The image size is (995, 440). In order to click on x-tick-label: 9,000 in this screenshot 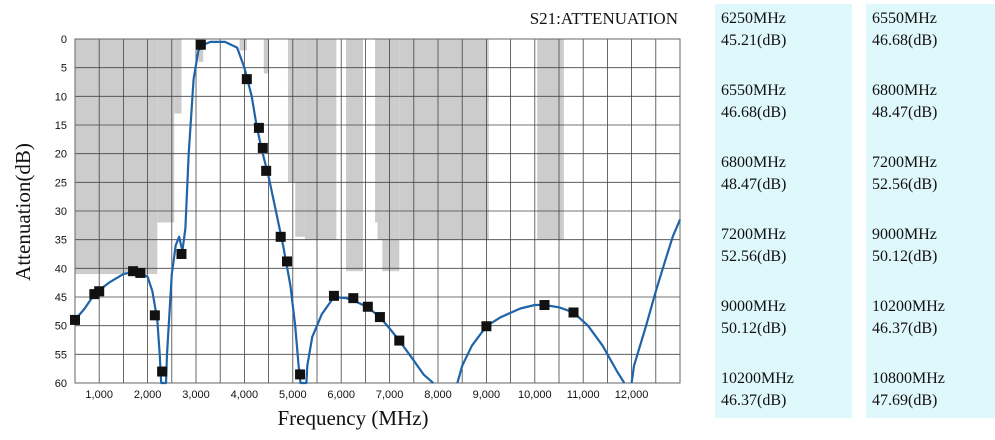, I will do `click(487, 395)`.